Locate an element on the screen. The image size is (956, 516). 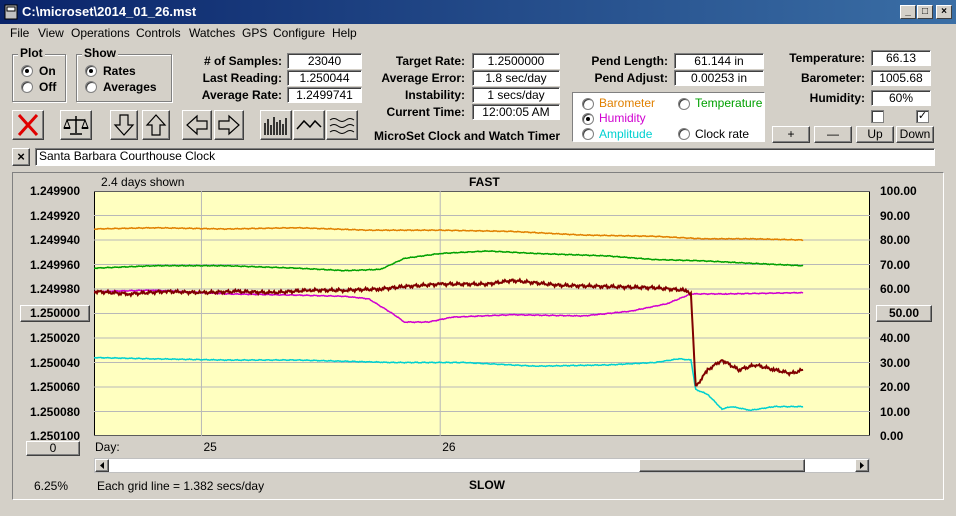
scroll-right-arrow is located at coordinates (862, 465).